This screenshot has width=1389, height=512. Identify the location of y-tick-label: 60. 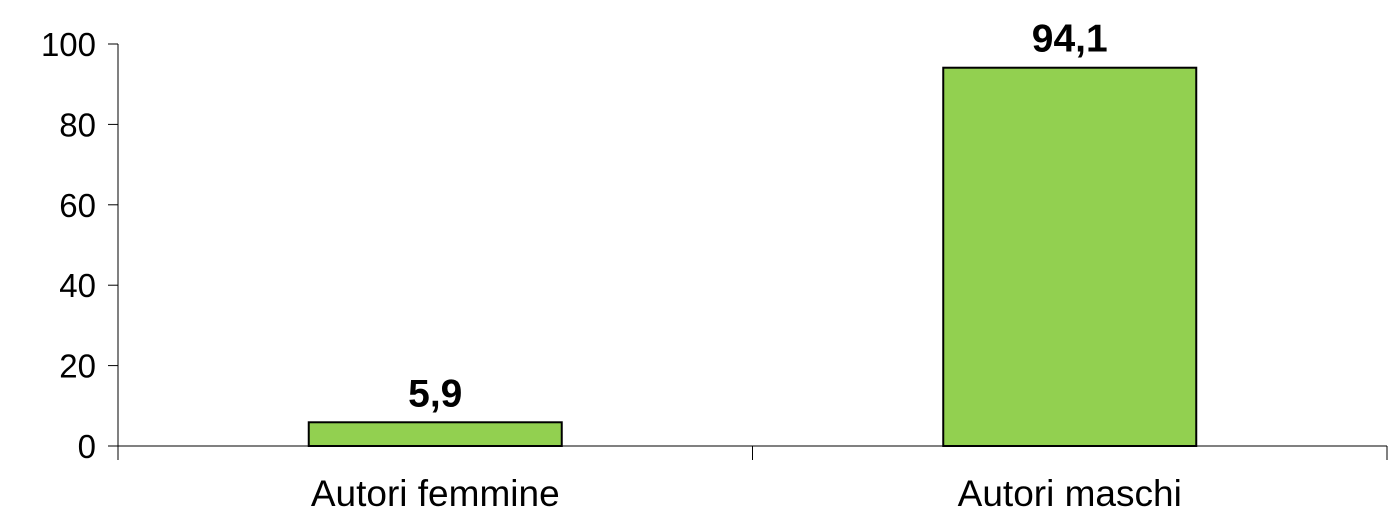
(77, 205).